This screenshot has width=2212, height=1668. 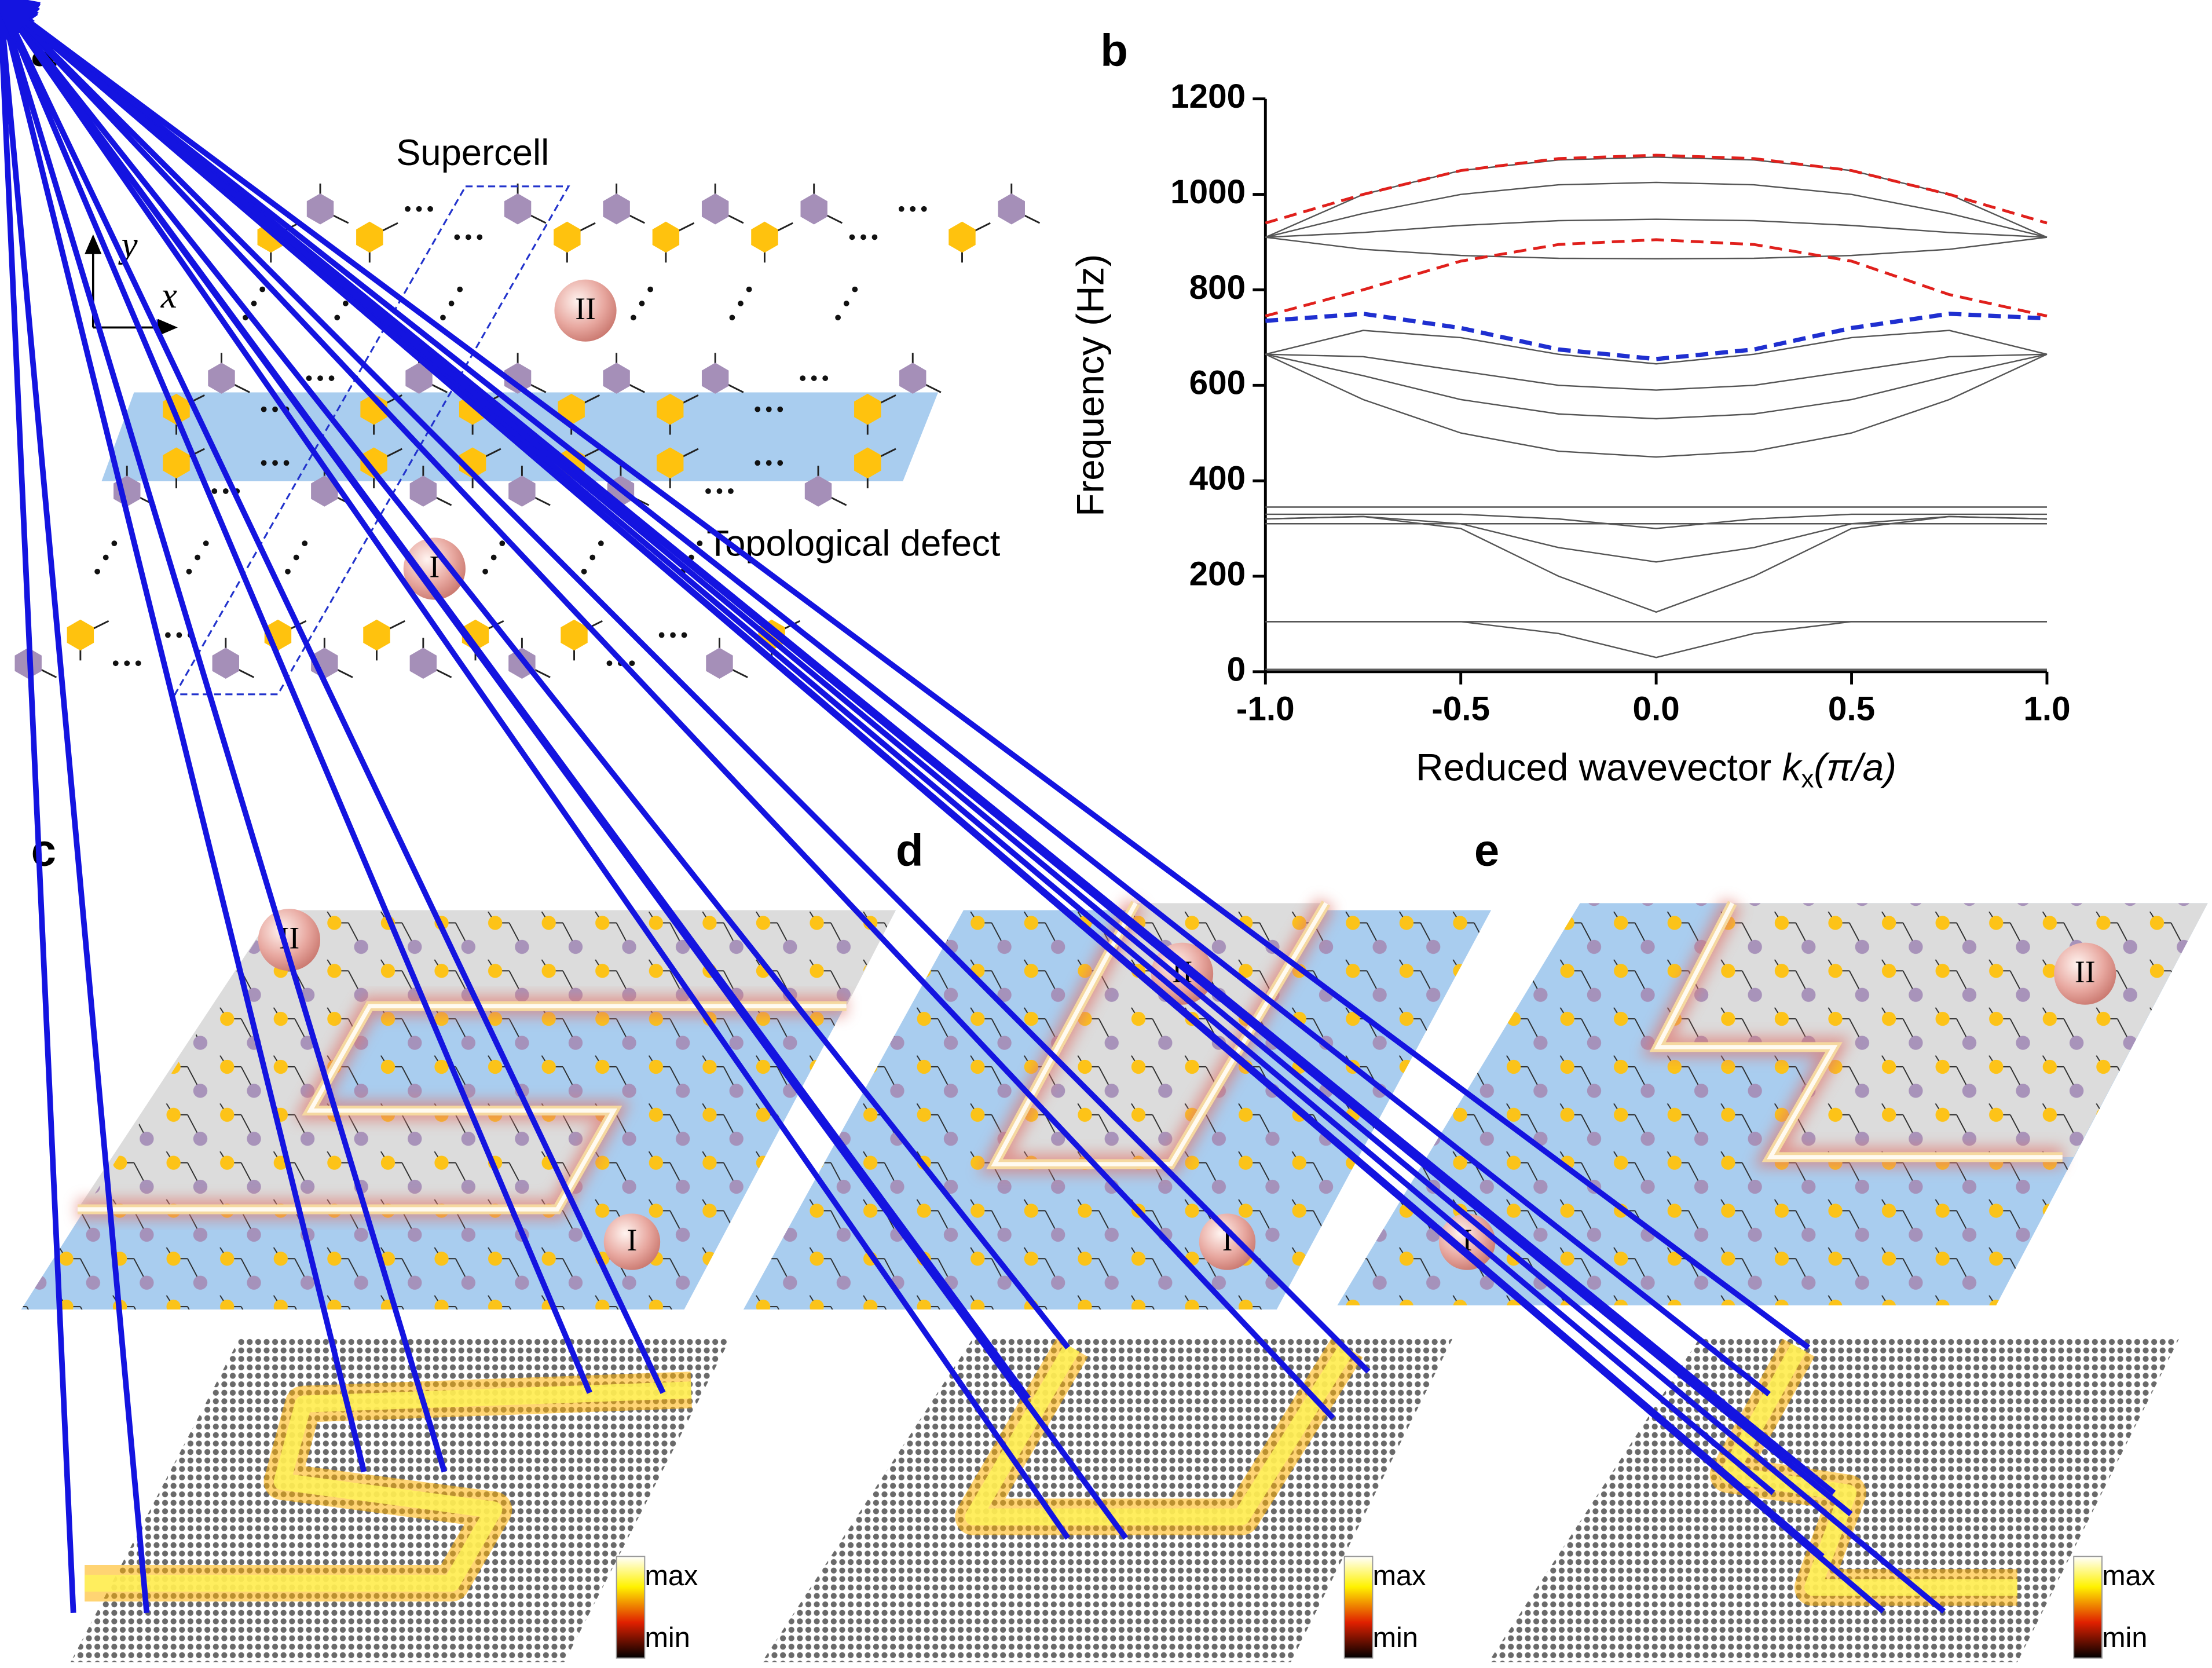 What do you see at coordinates (1265, 709) in the screenshot?
I see `x-tick-label: -1.0` at bounding box center [1265, 709].